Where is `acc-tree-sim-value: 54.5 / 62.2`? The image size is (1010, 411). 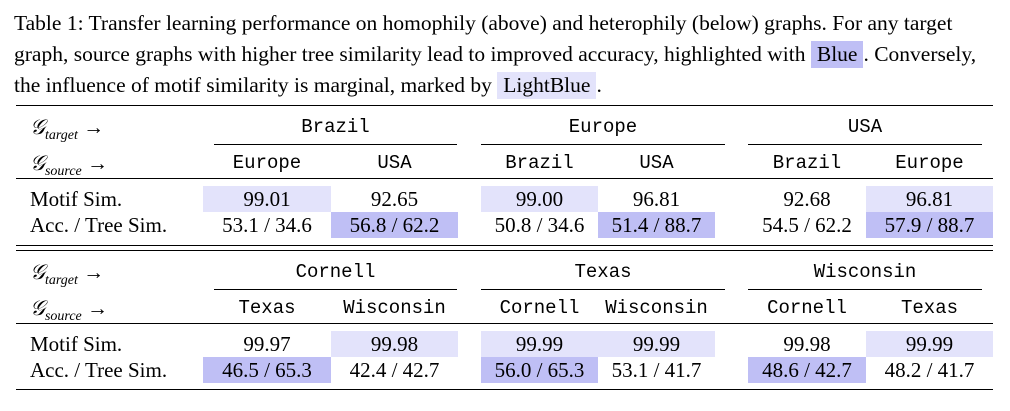 acc-tree-sim-value: 54.5 / 62.2 is located at coordinates (807, 225).